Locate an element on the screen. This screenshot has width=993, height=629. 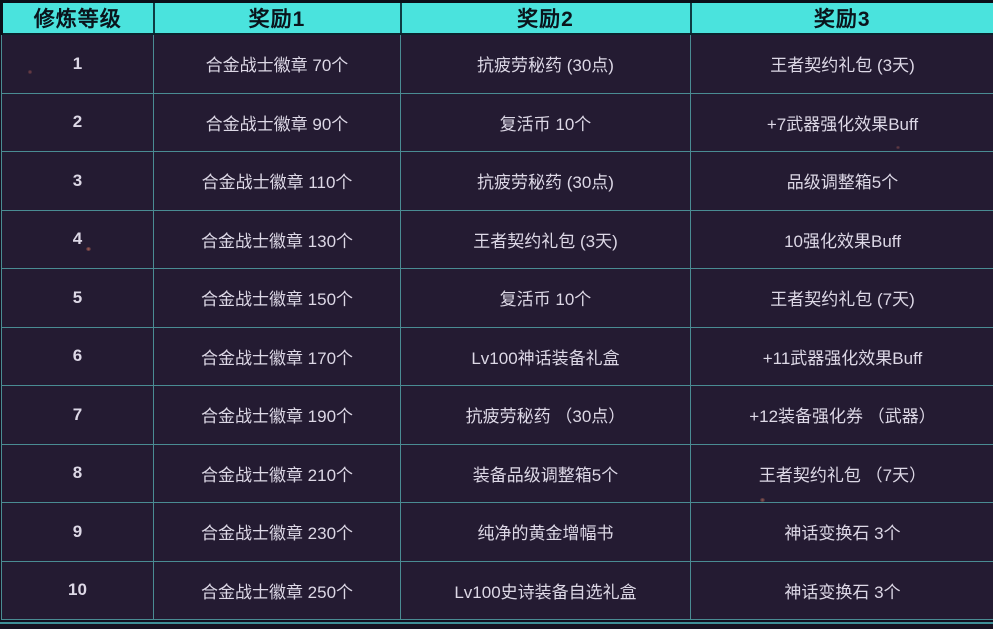
reward1-cell: 合金战士徽章 170个 is located at coordinates (277, 356).